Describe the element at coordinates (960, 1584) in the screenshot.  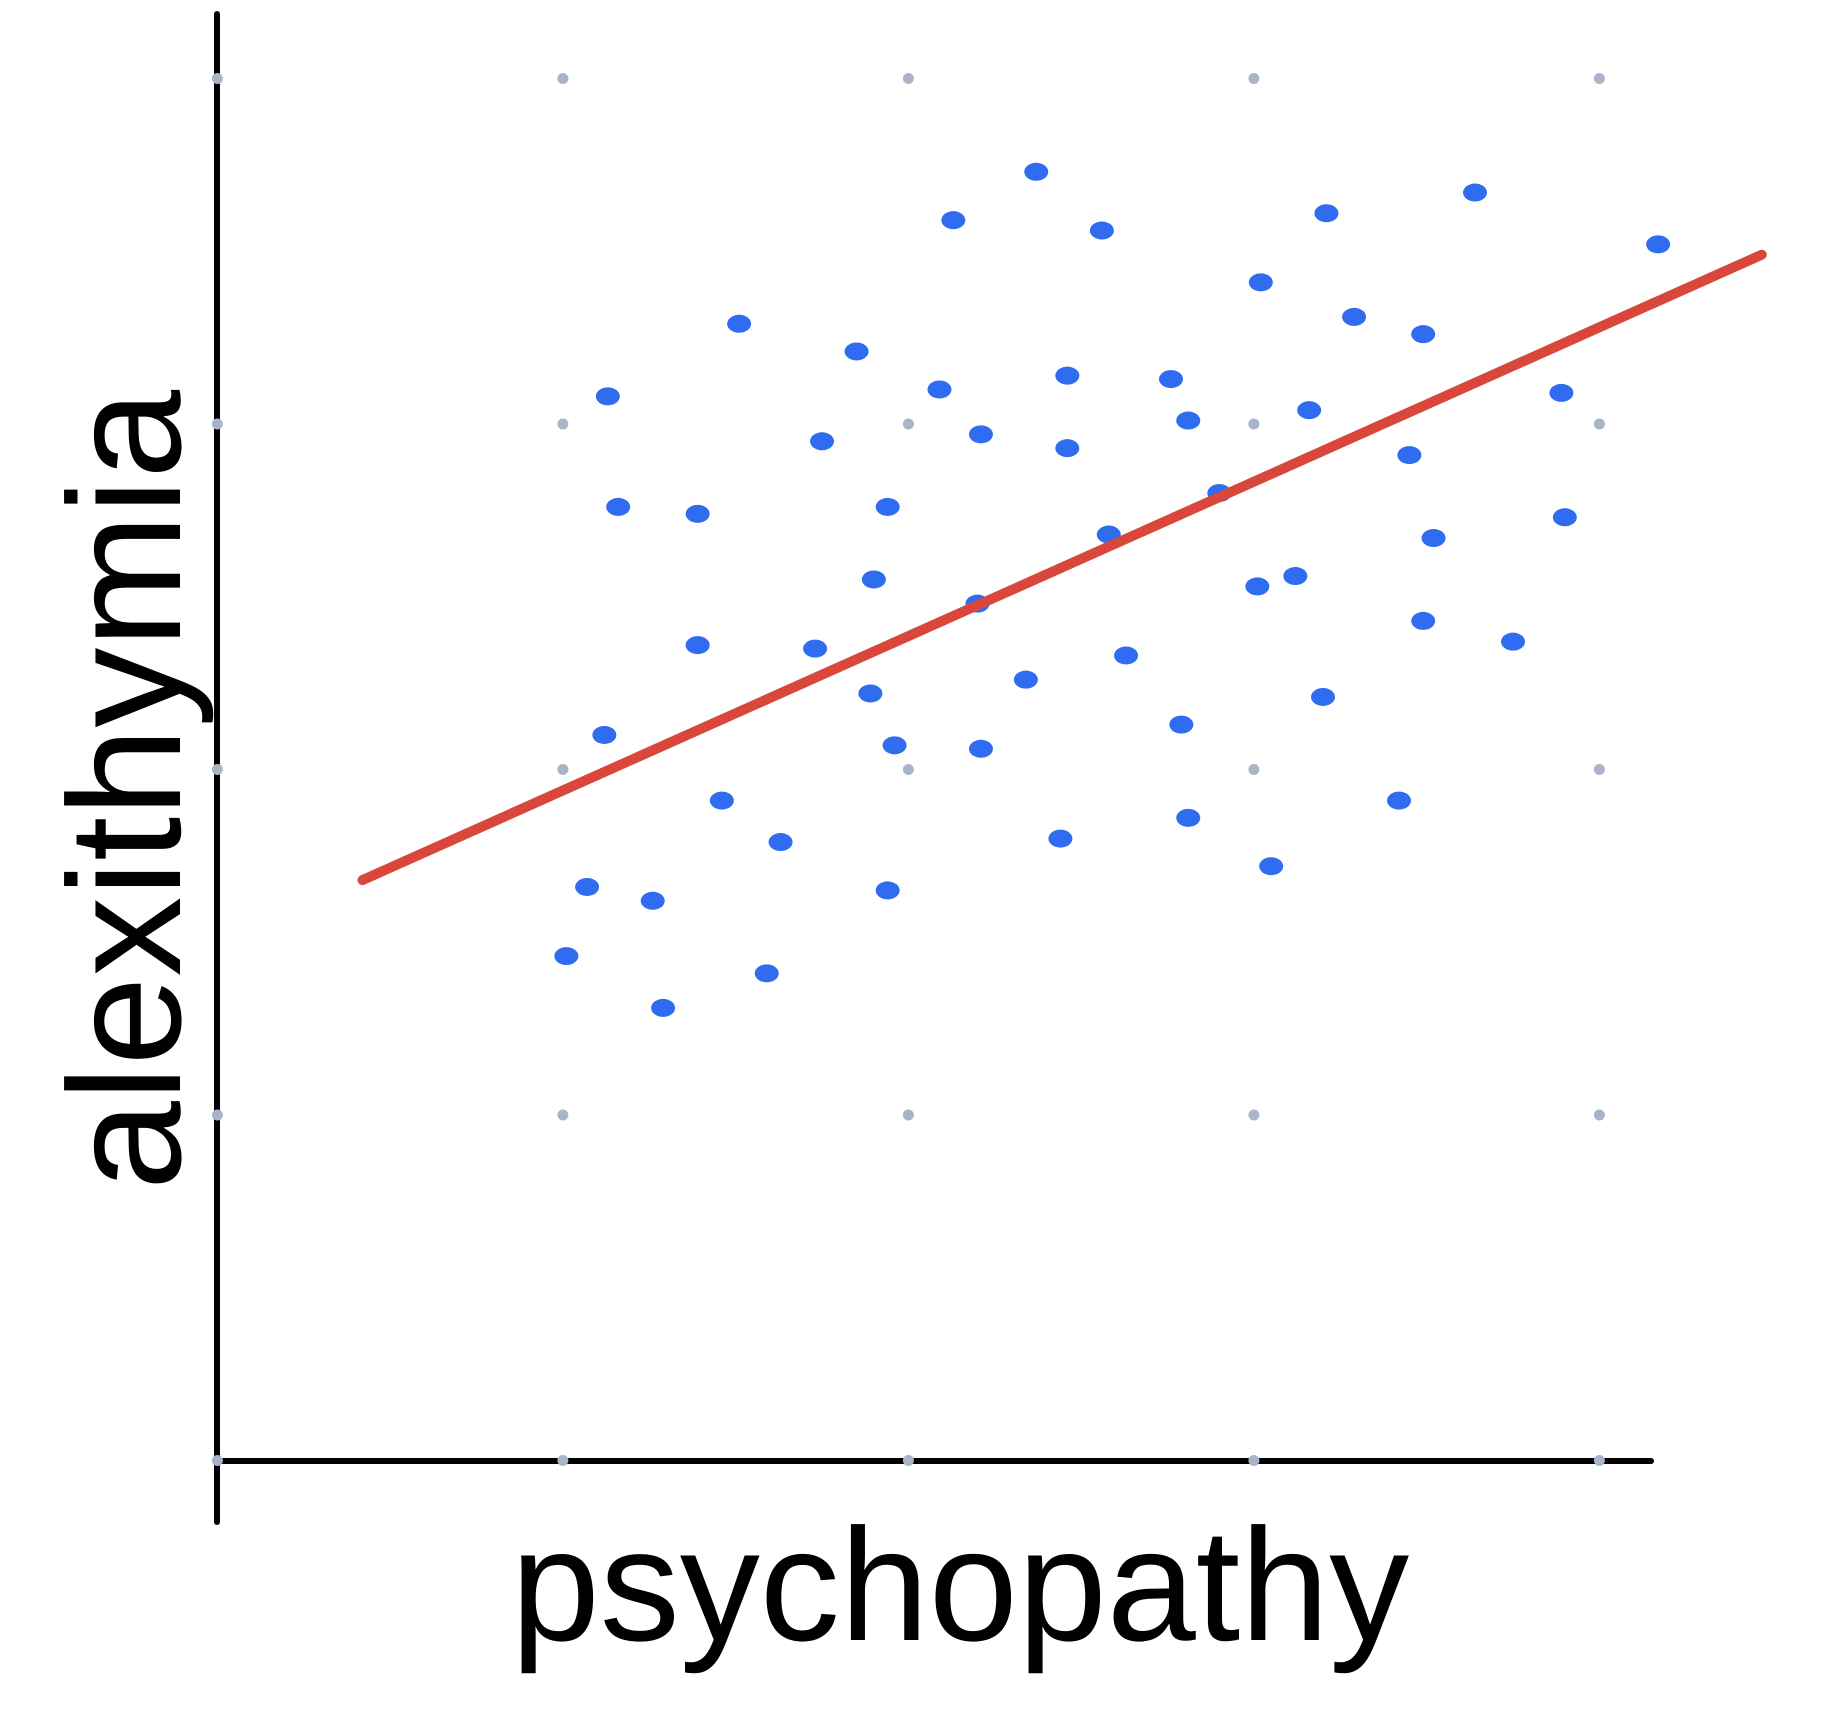
I see `x-axis-label: psychopathy` at that location.